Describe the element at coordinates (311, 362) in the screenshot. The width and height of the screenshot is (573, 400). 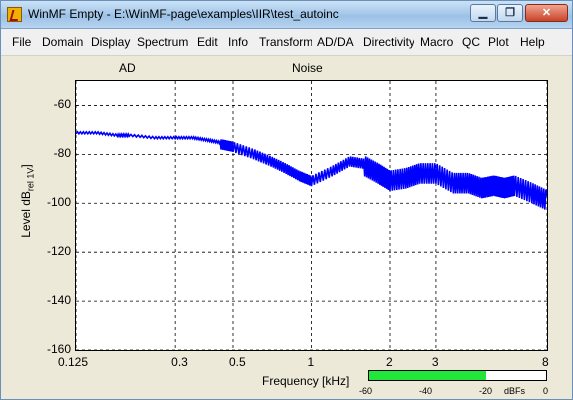
I see `x-tick-label: 1` at that location.